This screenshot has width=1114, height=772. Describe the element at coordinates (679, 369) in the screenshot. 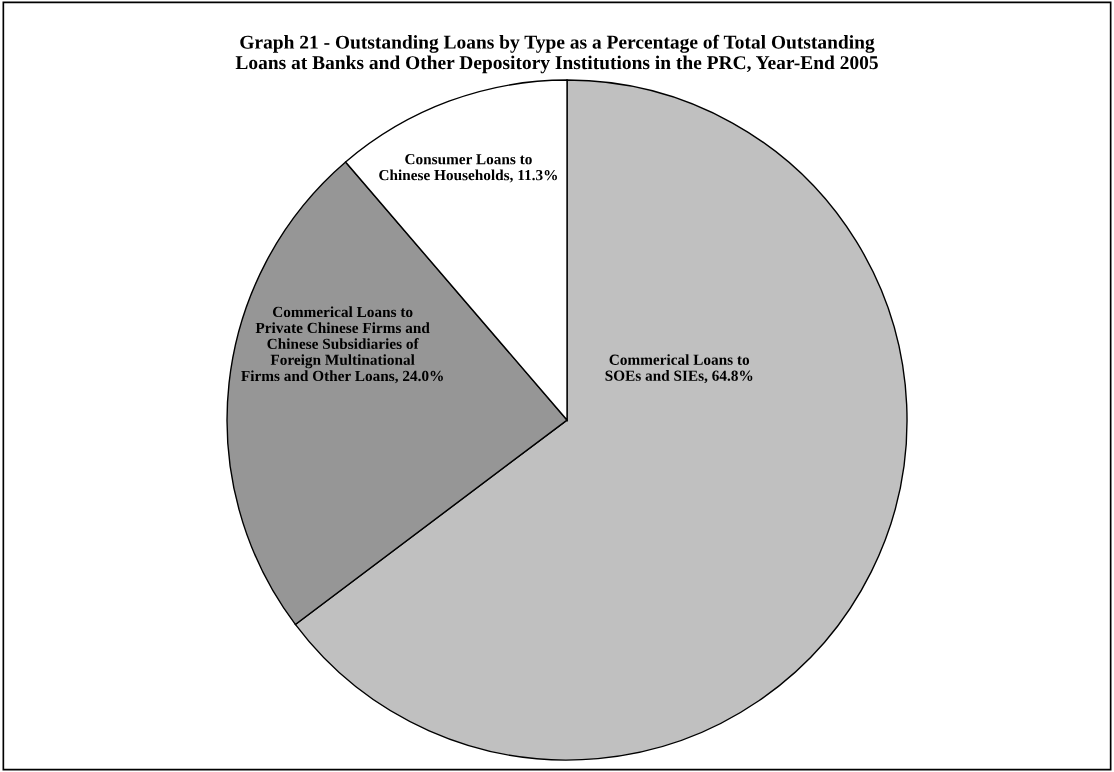

I see `slice-label: Commerical Loans to SOEs and SIEs, 64.8%` at that location.